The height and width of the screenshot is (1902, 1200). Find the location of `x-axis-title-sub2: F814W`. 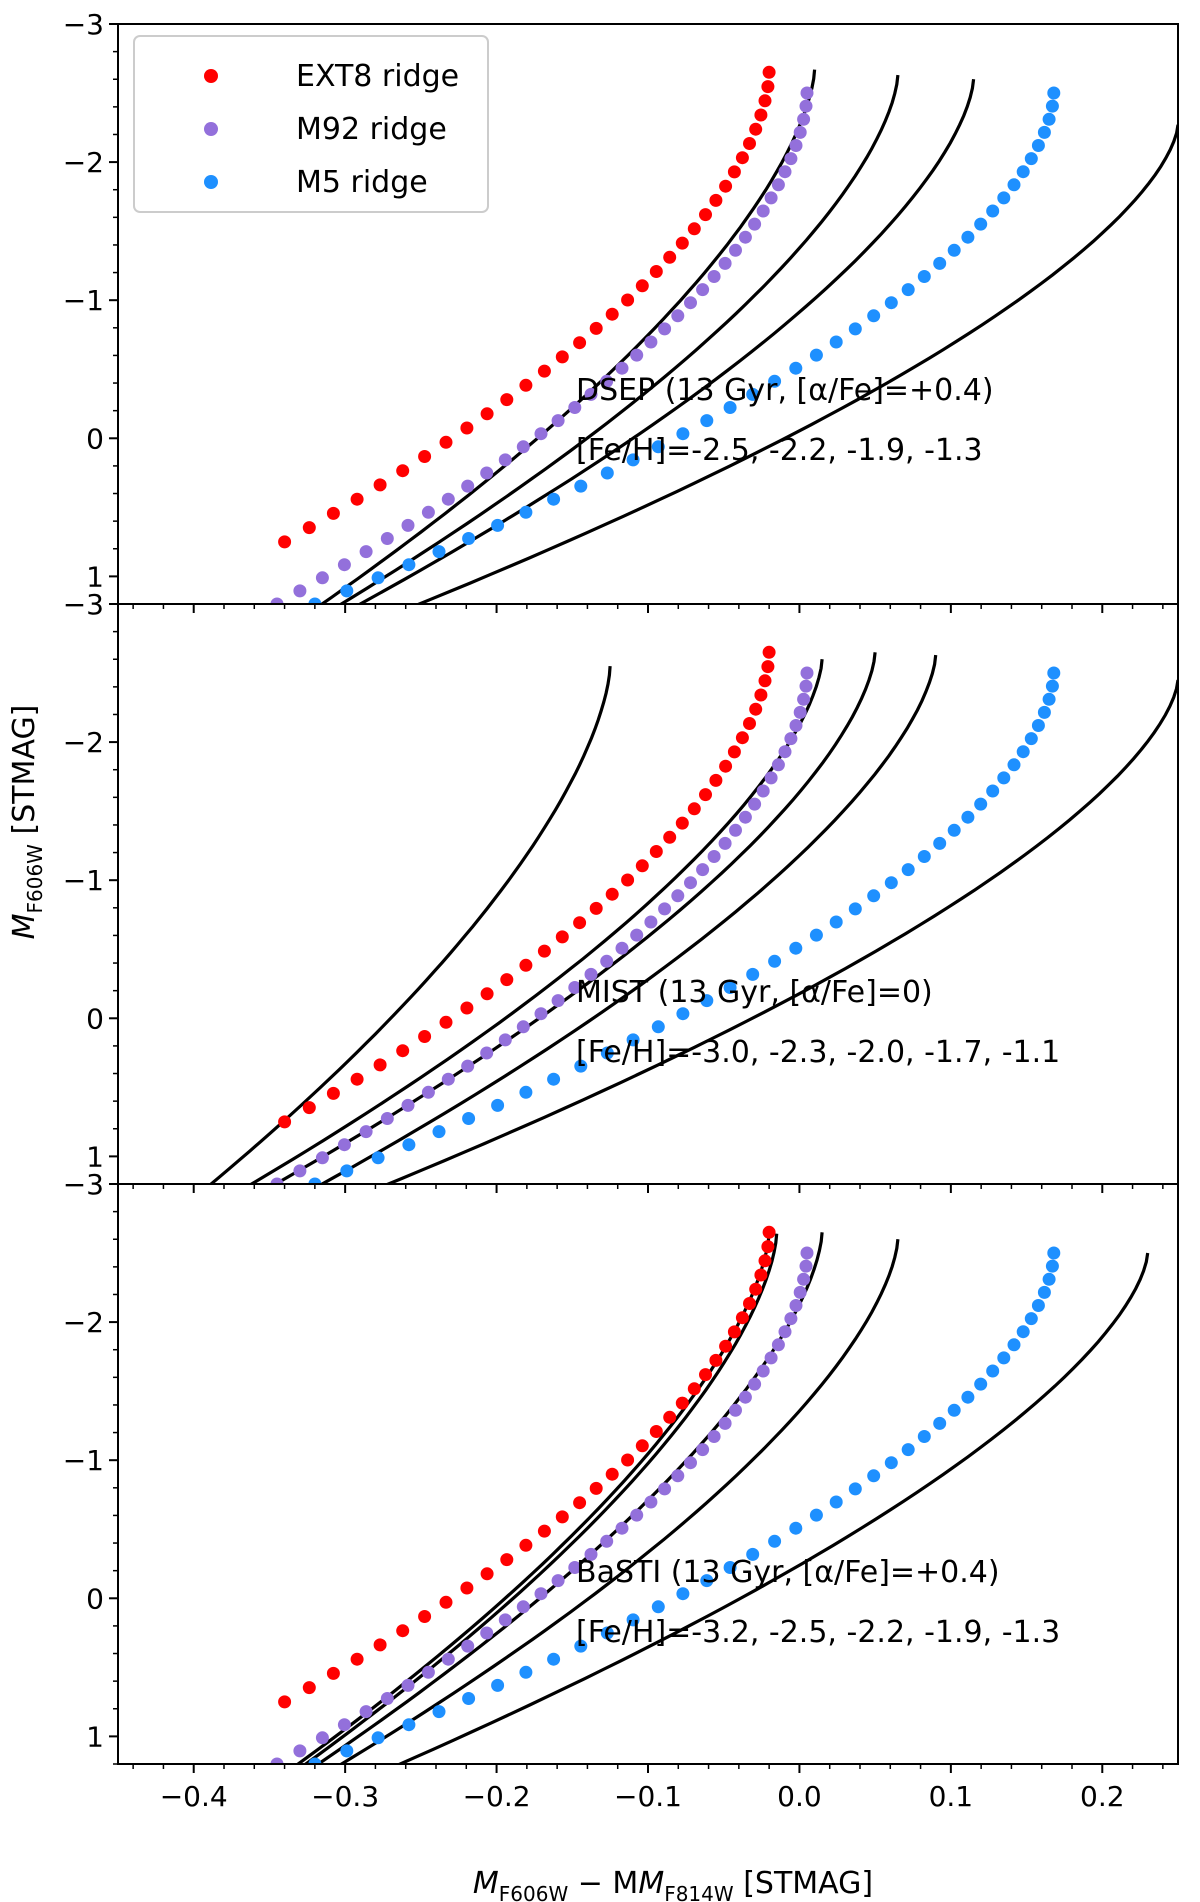

x-axis-title-sub2: F814W is located at coordinates (699, 1892).